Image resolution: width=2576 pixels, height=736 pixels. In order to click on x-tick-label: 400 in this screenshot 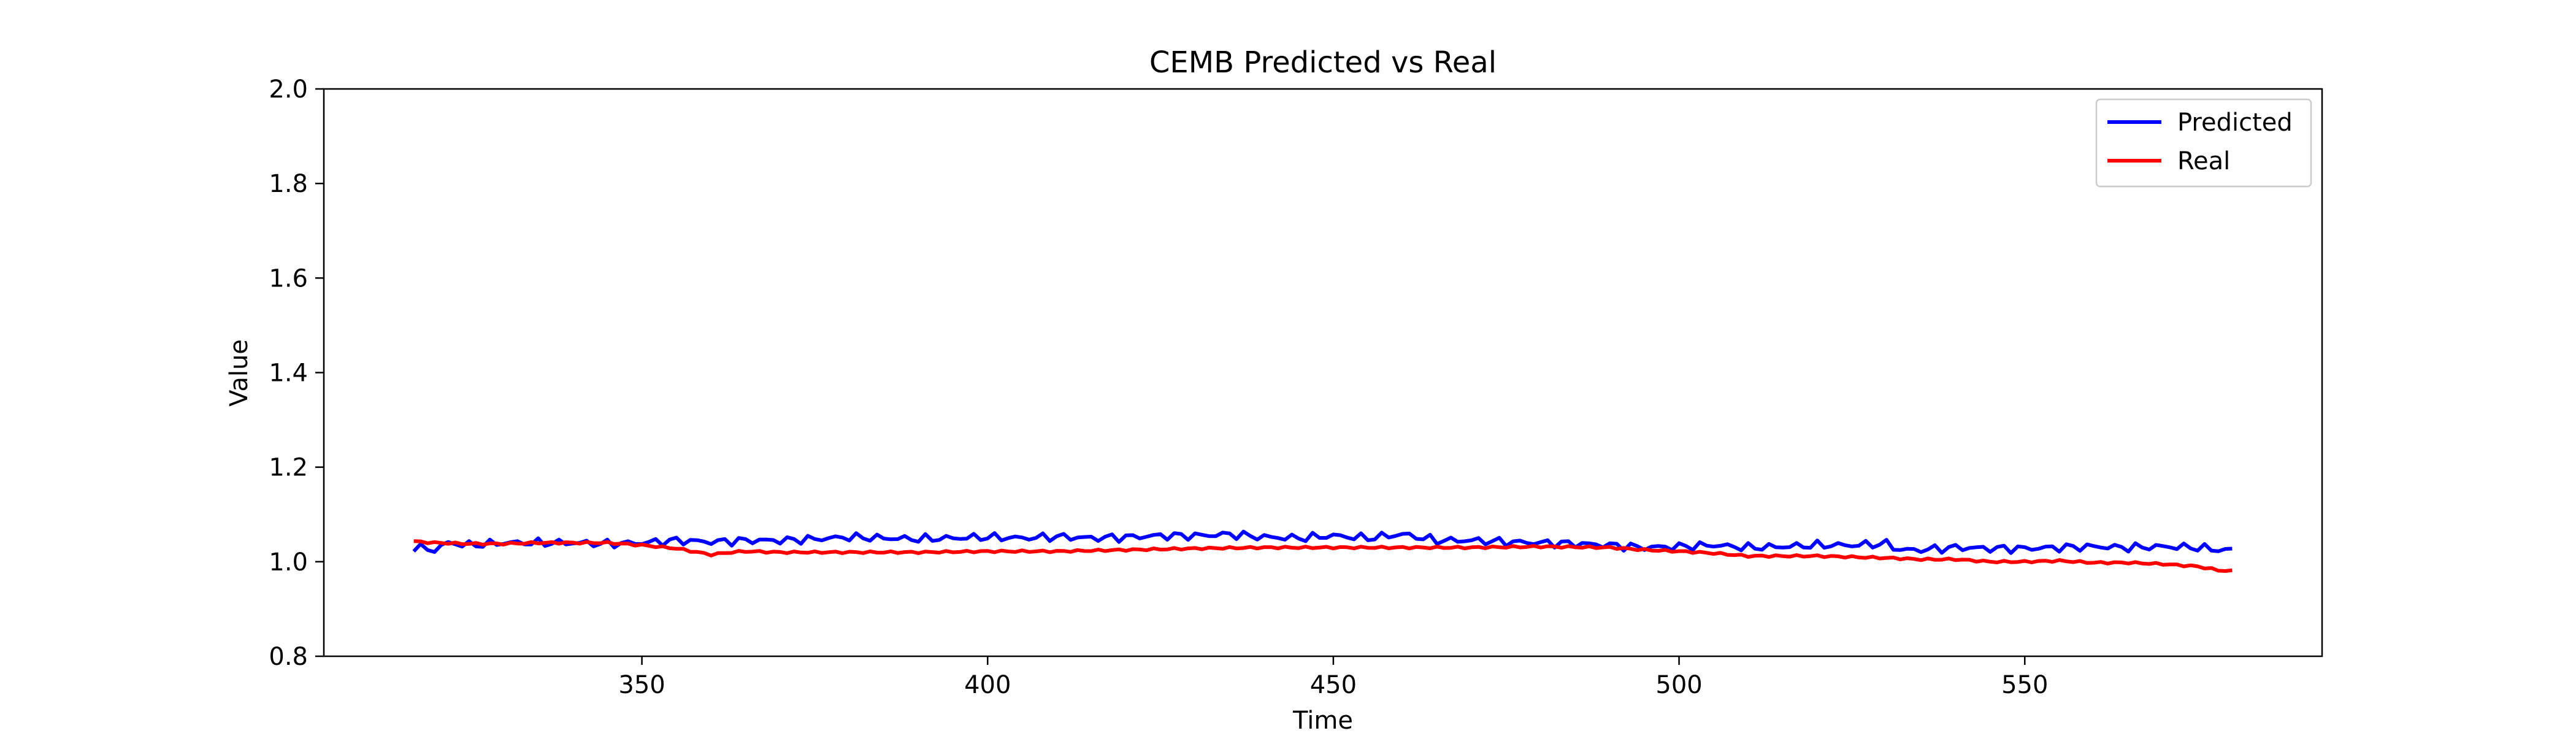, I will do `click(987, 685)`.